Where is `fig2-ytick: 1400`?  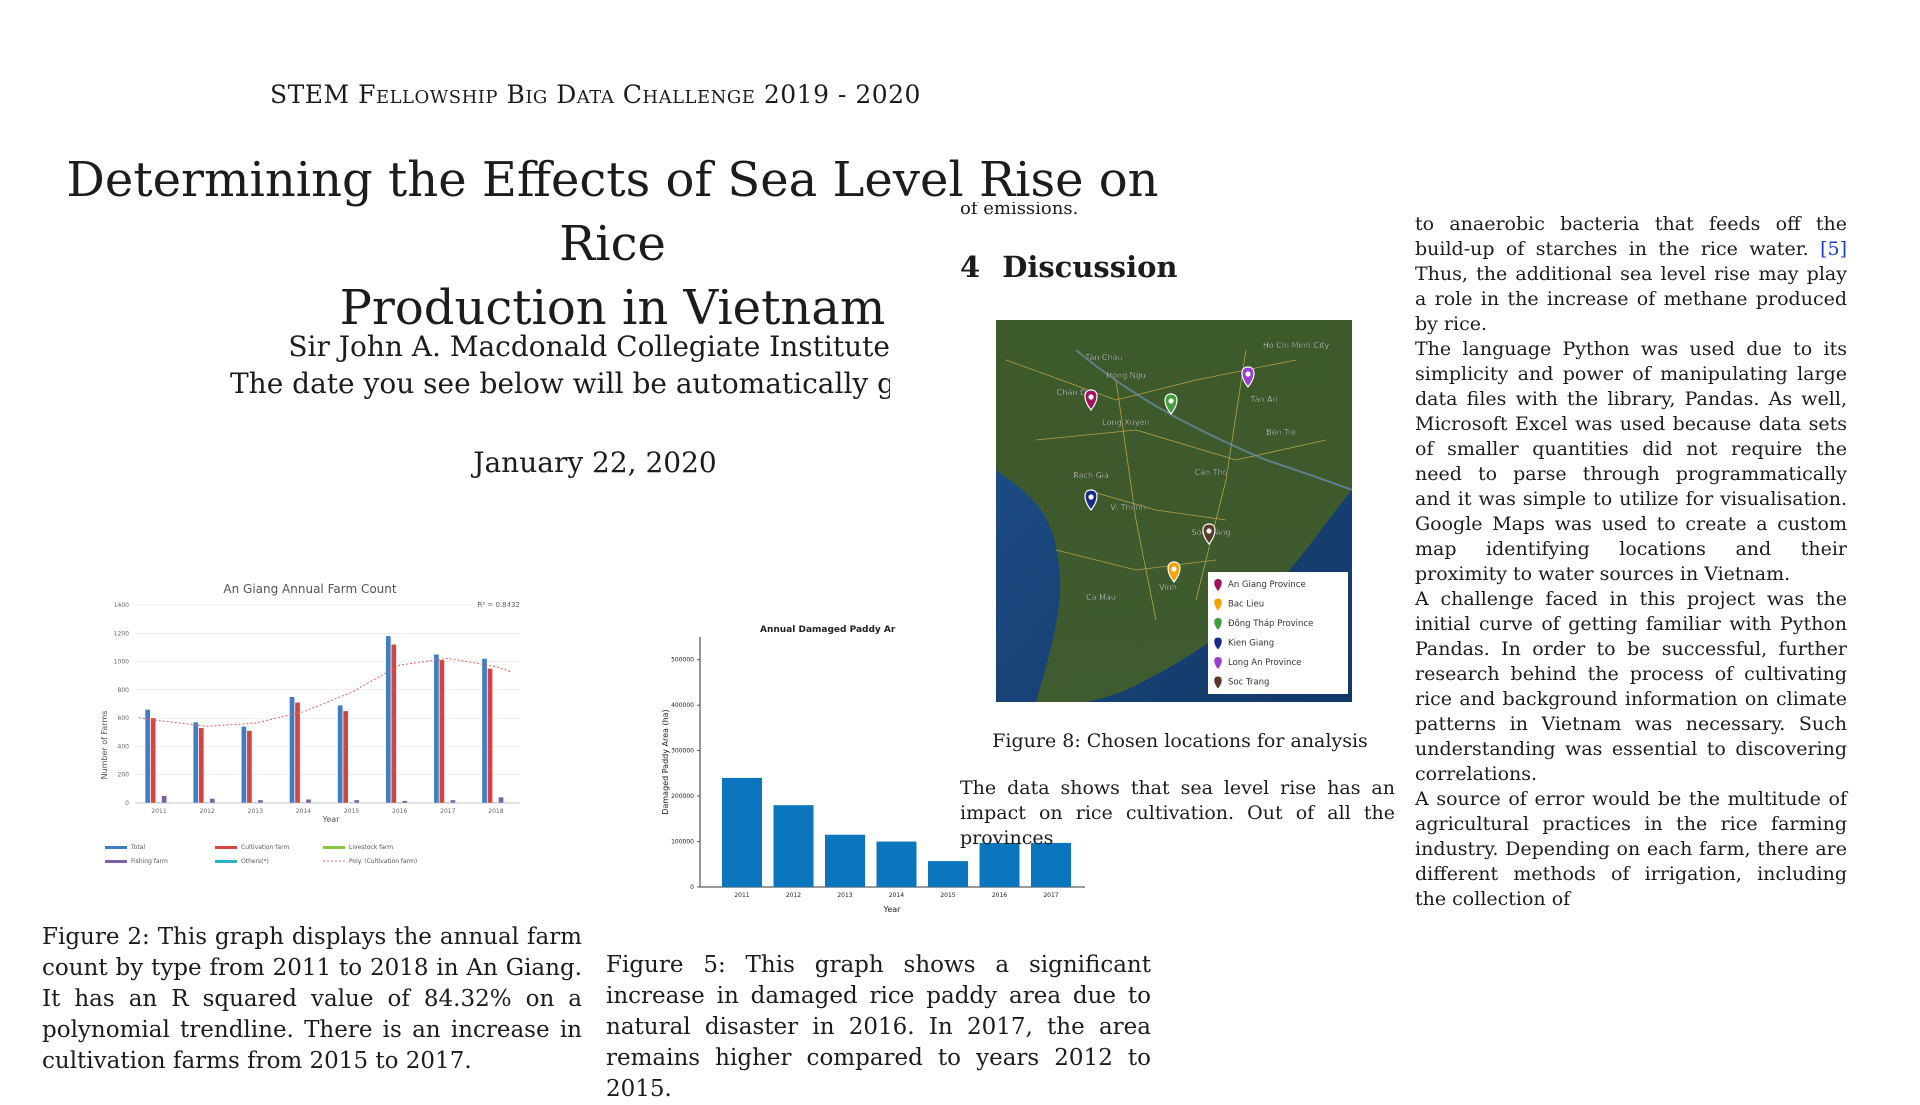
fig2-ytick: 1400 is located at coordinates (121, 605).